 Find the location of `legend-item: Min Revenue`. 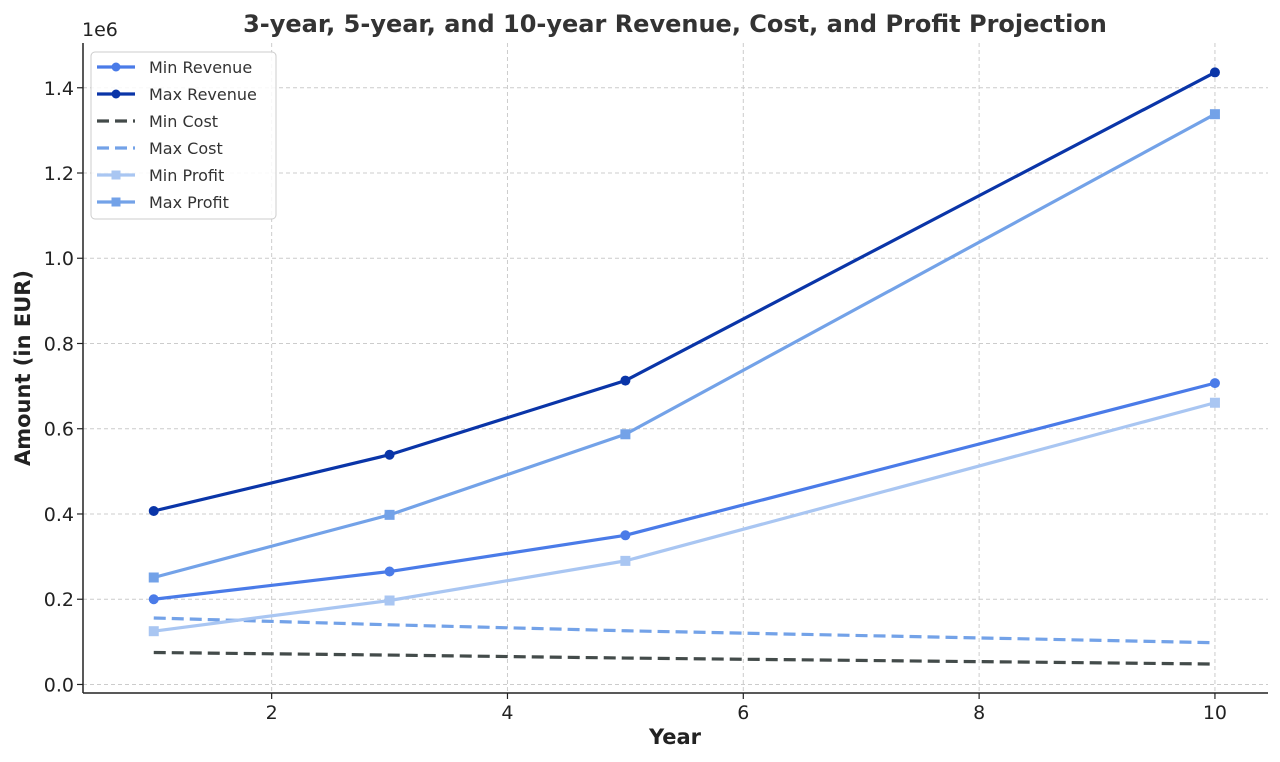

legend-item: Min Revenue is located at coordinates (174, 67).